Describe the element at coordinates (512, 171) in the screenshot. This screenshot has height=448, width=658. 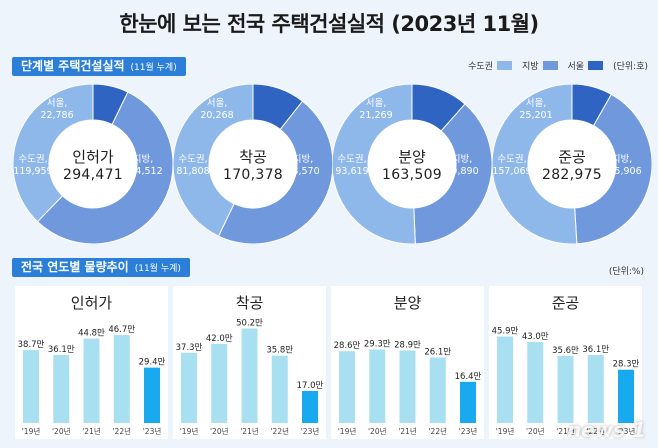
I see `donut-slice-value-3-2: 157,069` at that location.